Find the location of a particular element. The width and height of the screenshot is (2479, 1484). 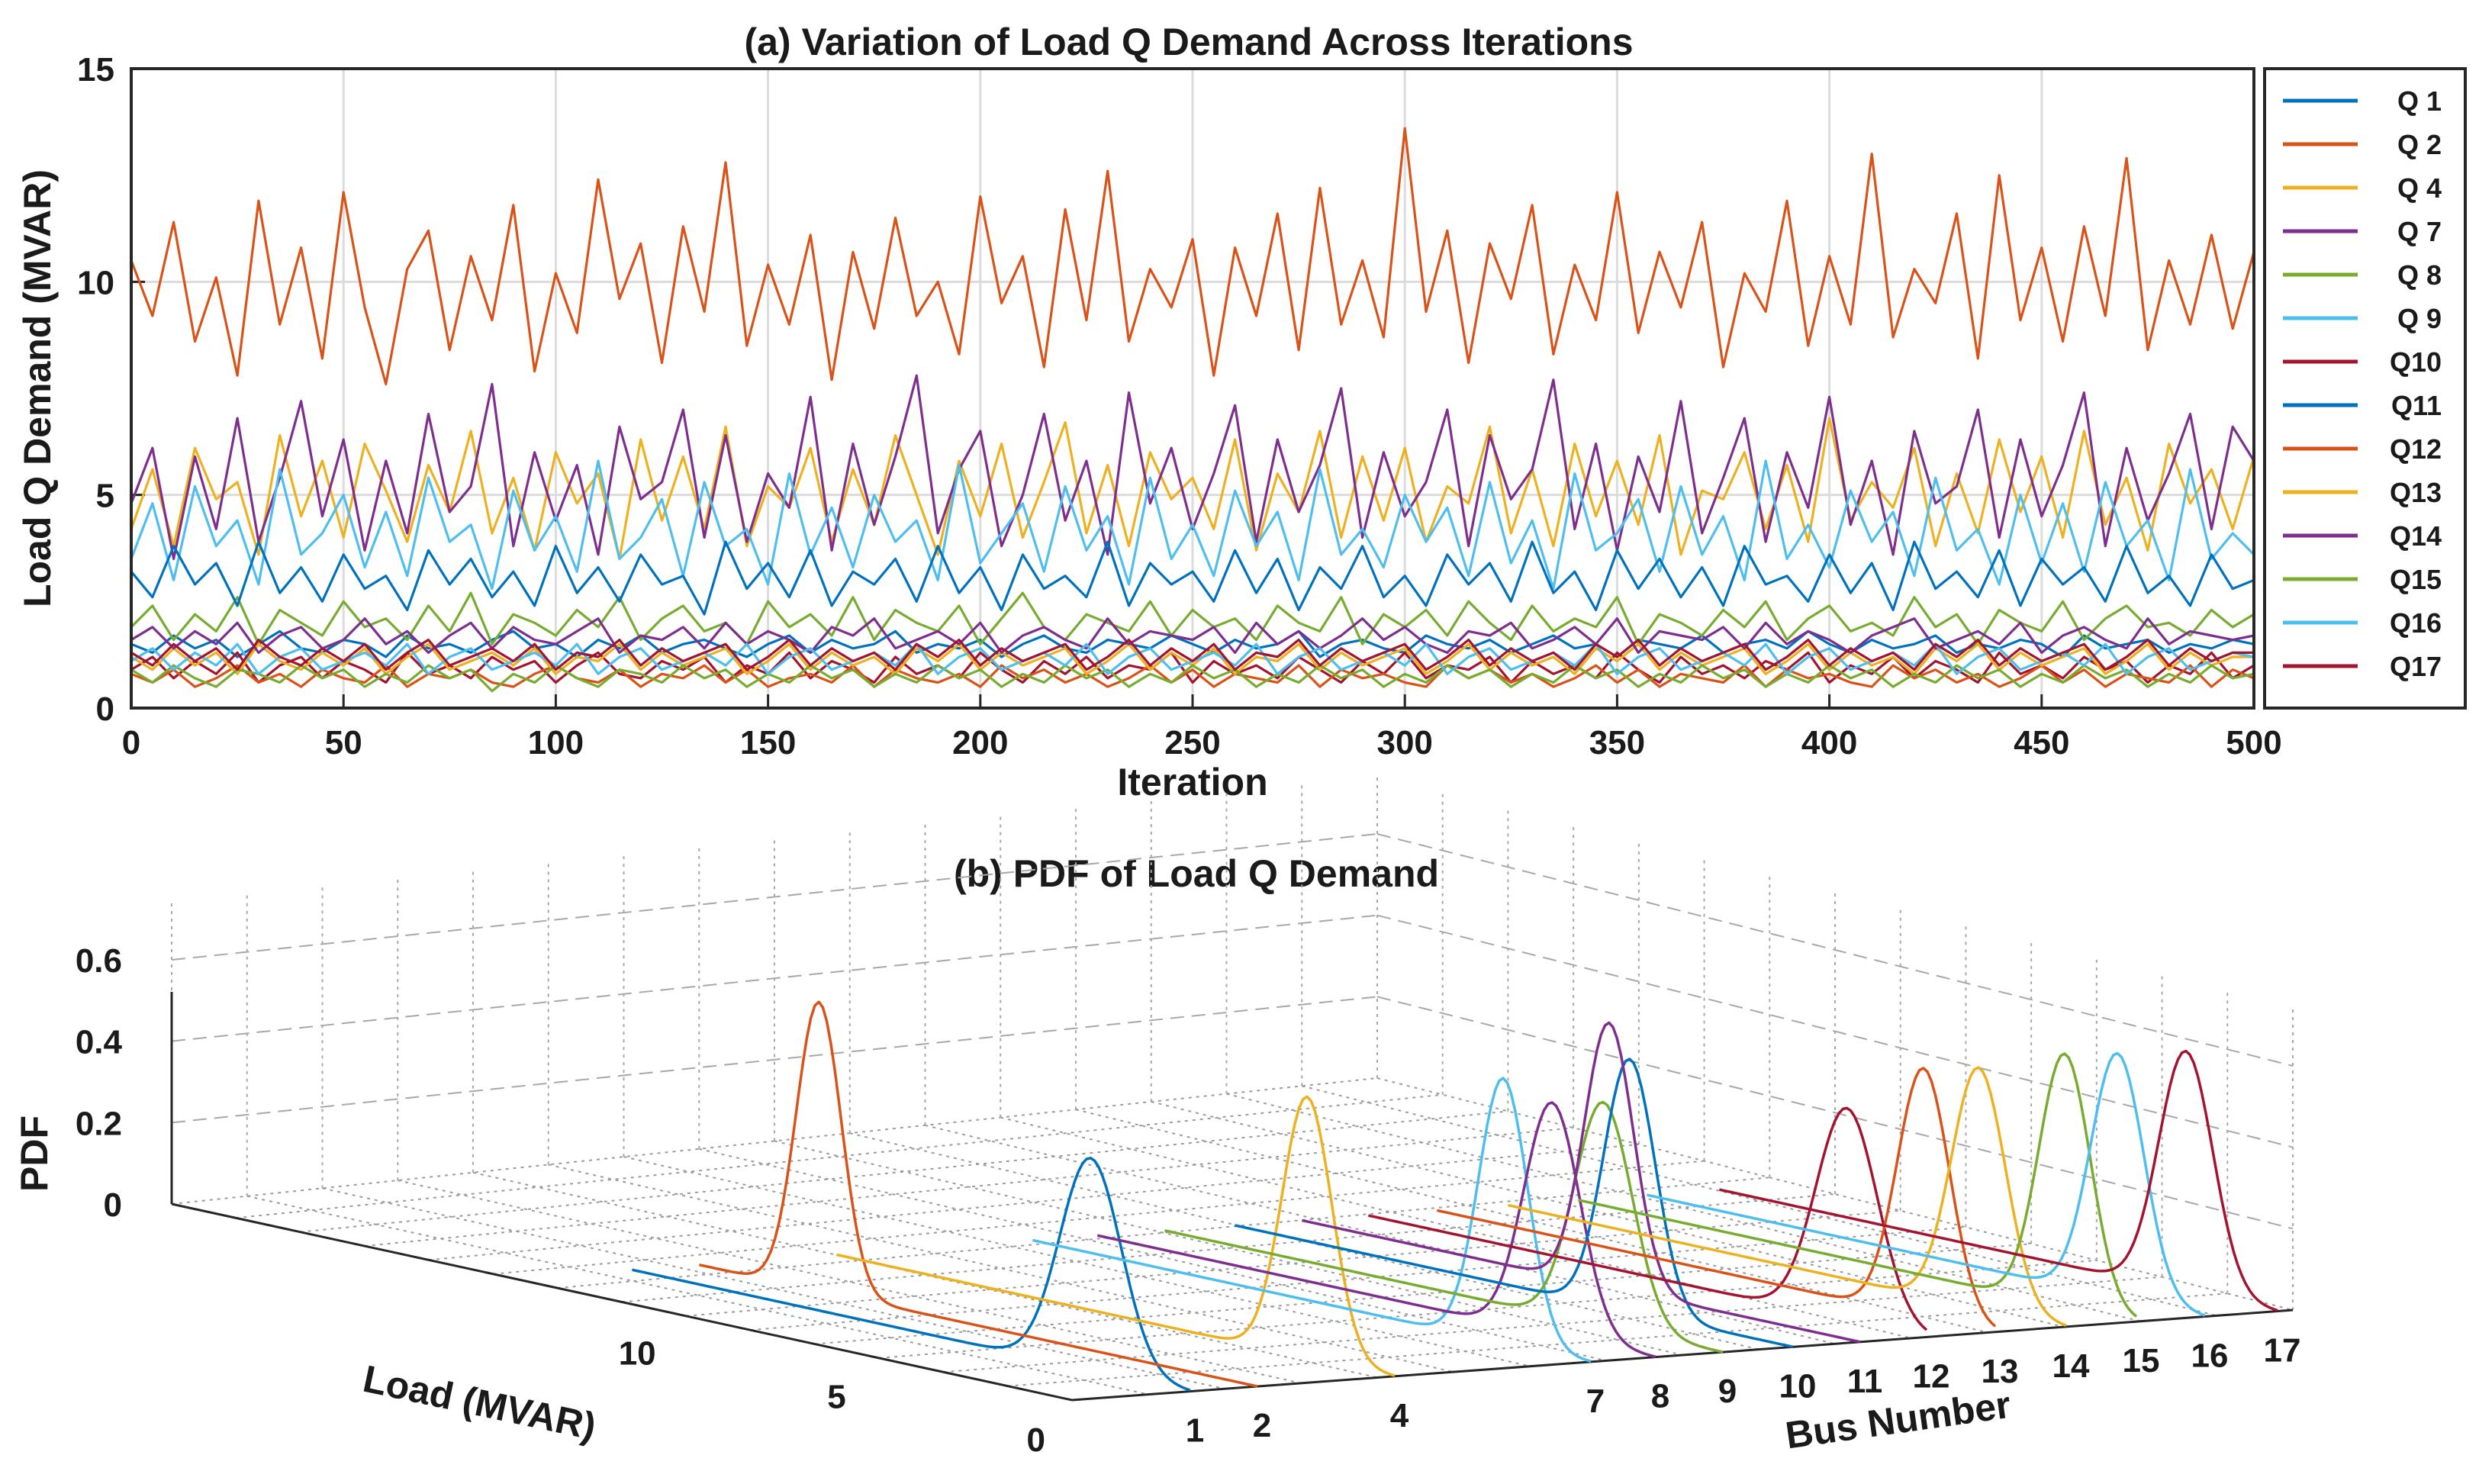

x-tick-label: 150 is located at coordinates (768, 742).